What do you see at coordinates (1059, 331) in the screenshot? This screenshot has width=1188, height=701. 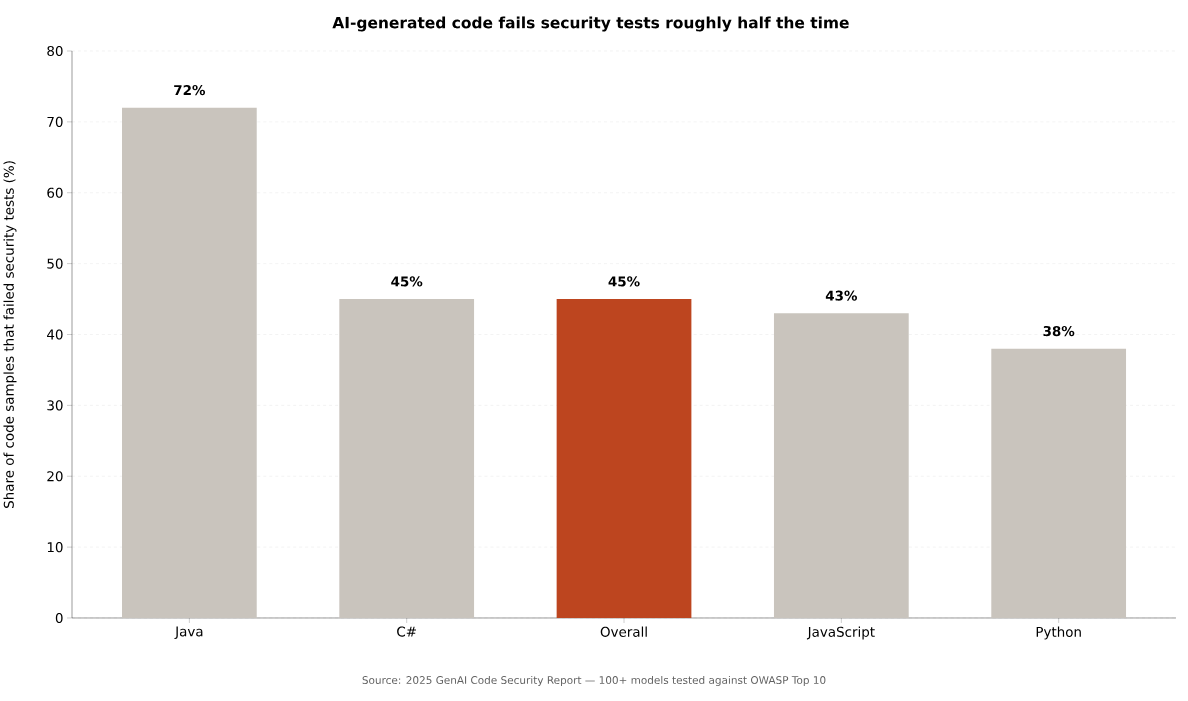 I see `data-label: 38%` at bounding box center [1059, 331].